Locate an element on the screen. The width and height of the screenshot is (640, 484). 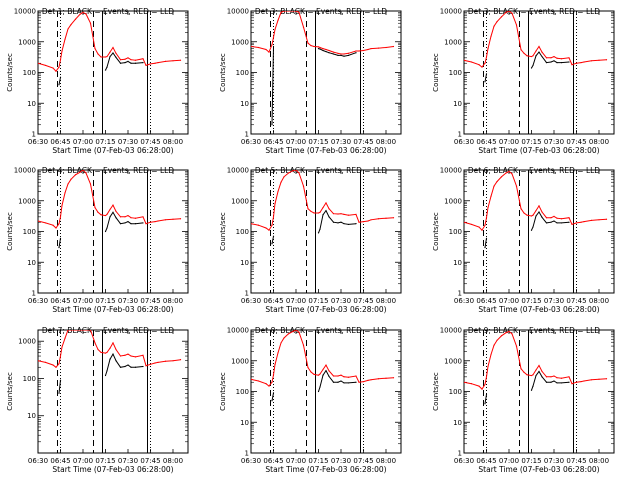
panel-title: Det 8; BLACK = Events, RED = LLD is located at coordinates (321, 330).